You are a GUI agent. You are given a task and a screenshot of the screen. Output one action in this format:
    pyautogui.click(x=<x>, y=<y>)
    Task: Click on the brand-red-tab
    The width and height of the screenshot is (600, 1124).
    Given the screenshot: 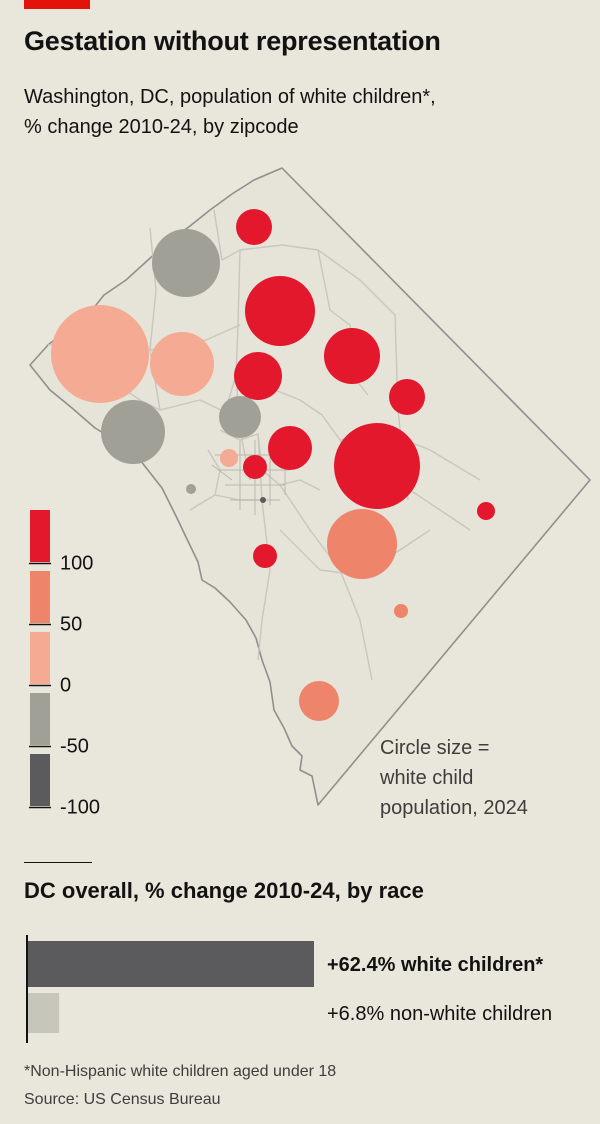 What is the action you would take?
    pyautogui.click(x=57, y=4)
    